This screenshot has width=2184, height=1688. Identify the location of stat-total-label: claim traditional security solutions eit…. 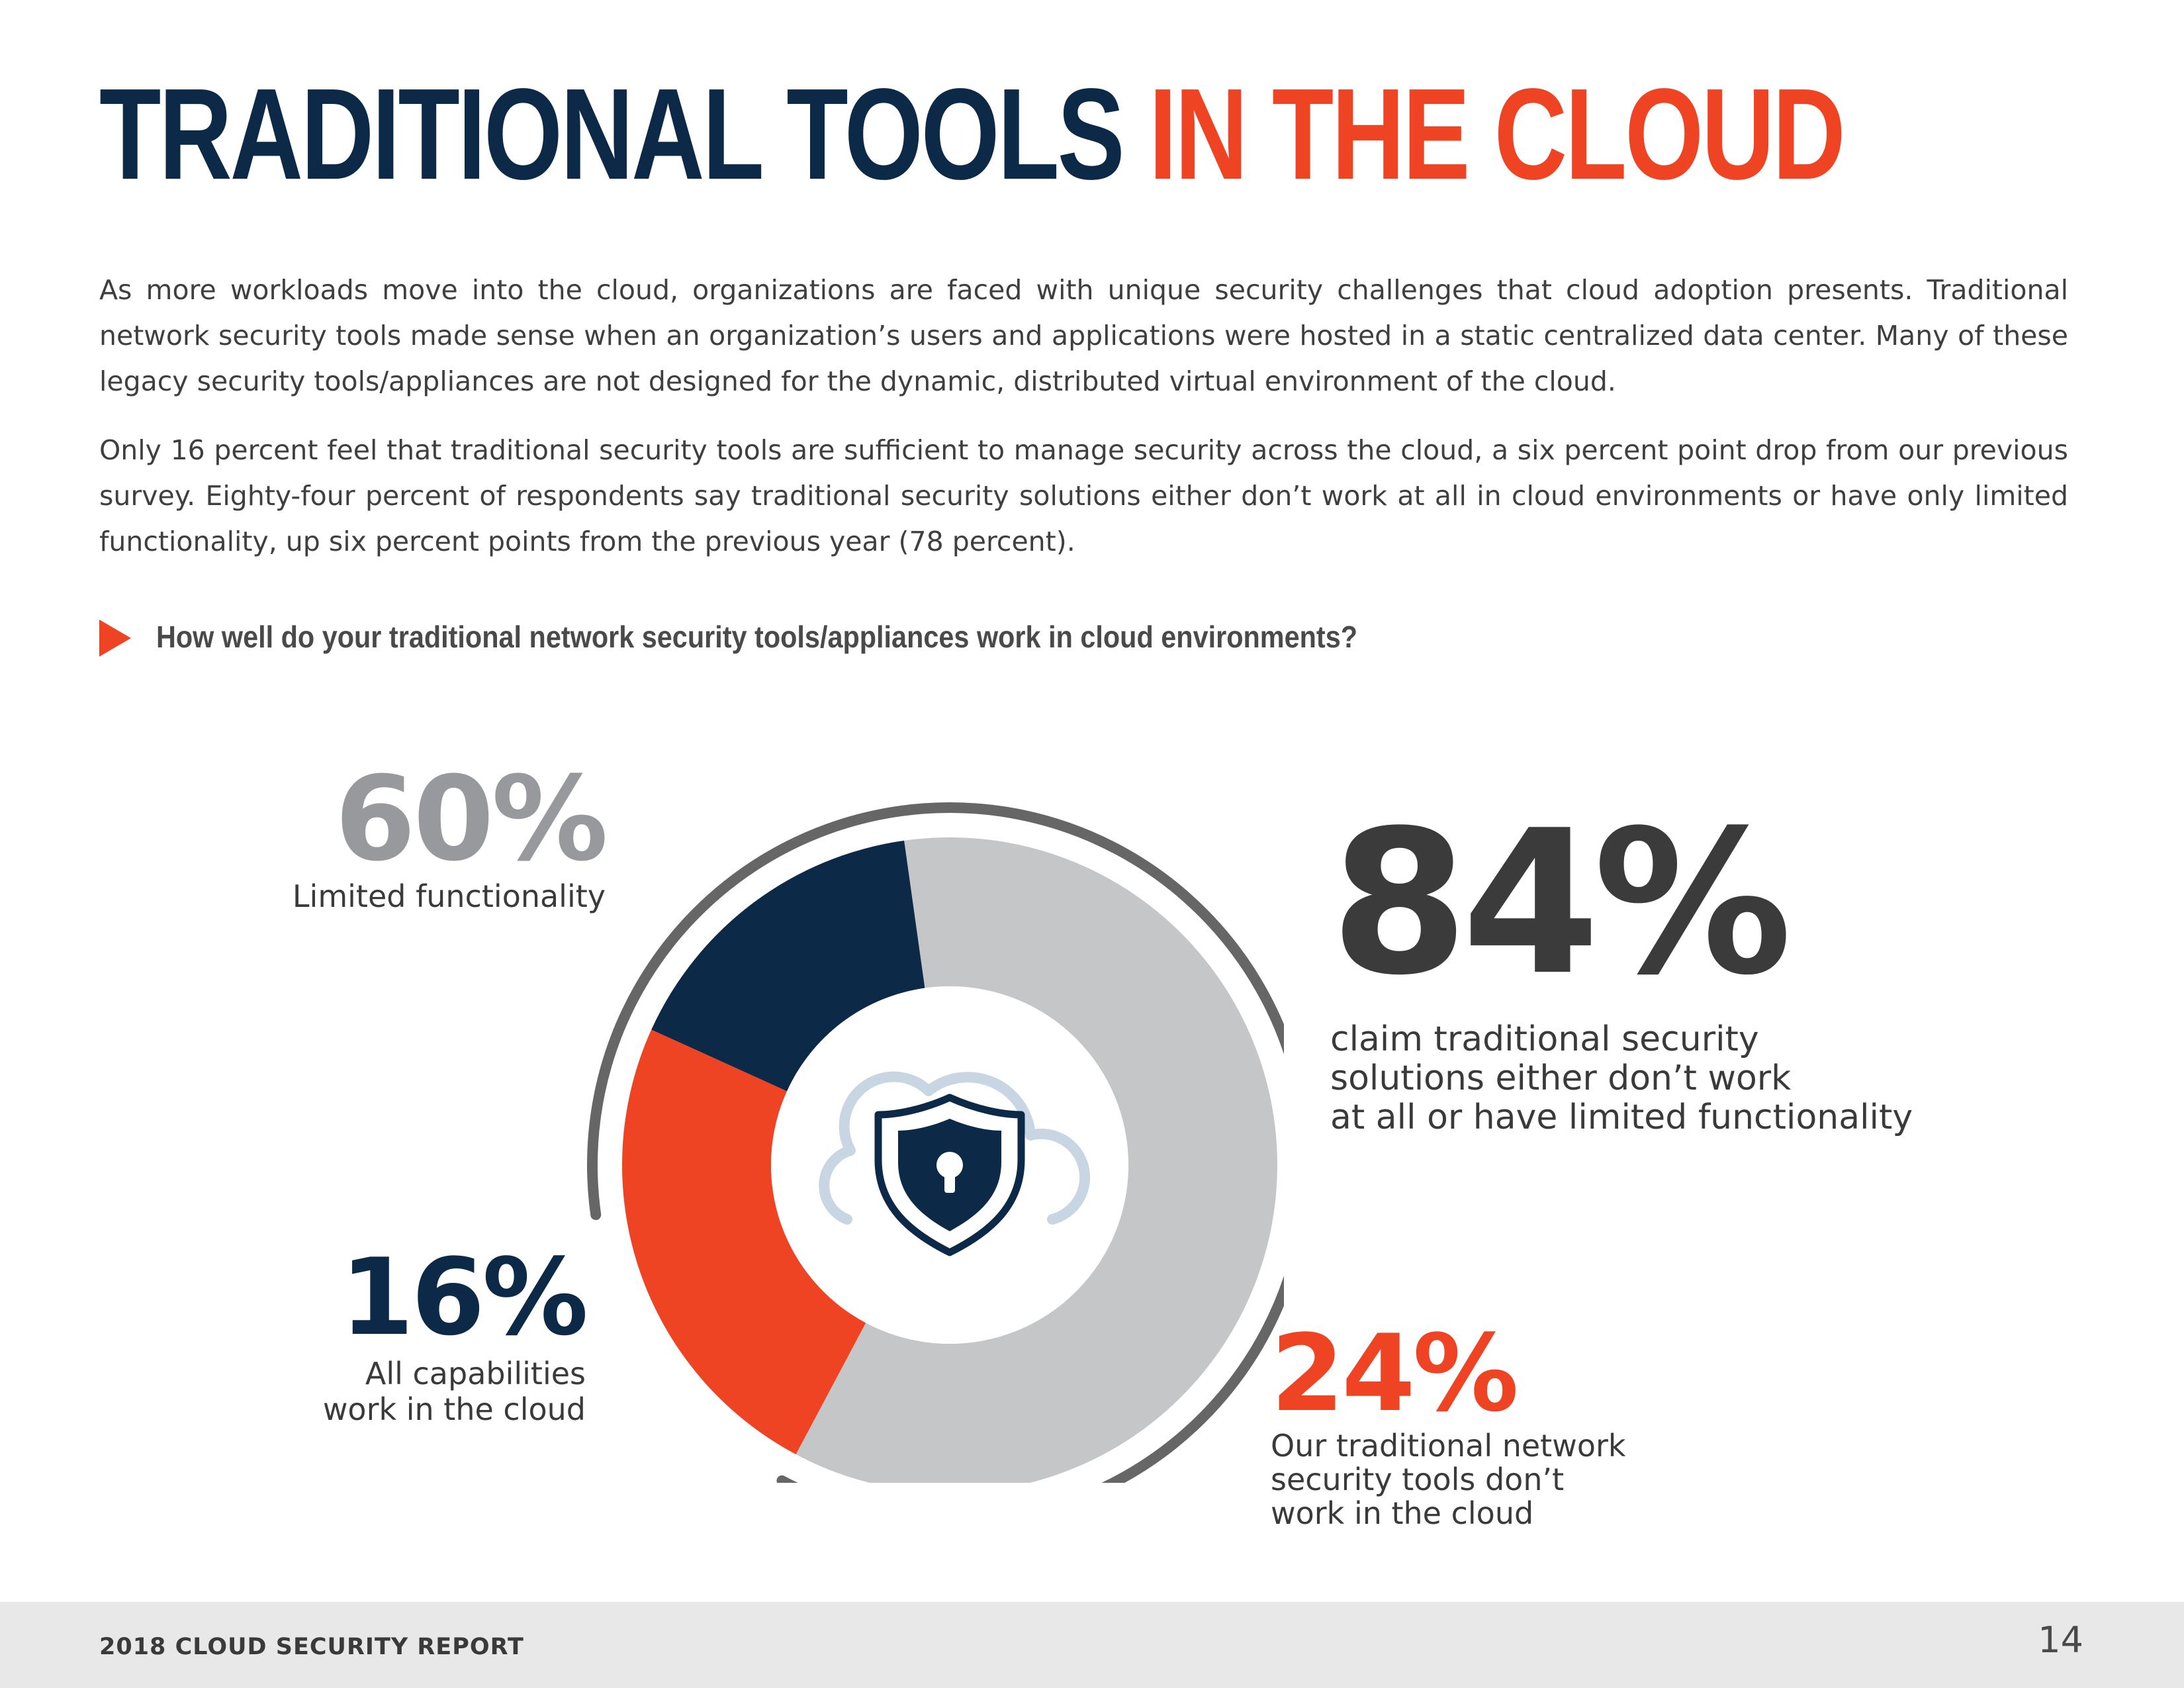
(1621, 1078).